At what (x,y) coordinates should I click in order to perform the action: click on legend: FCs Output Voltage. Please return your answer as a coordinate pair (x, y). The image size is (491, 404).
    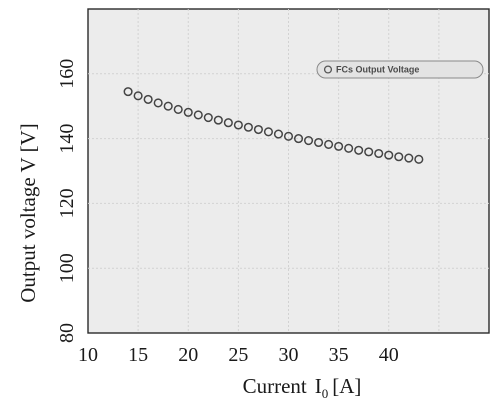
    Looking at the image, I should click on (400, 69).